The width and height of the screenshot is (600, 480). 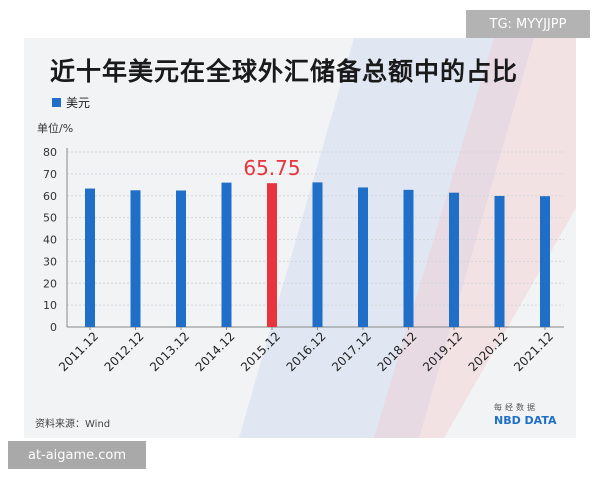 What do you see at coordinates (90, 257) in the screenshot?
I see `bar-2011.12` at bounding box center [90, 257].